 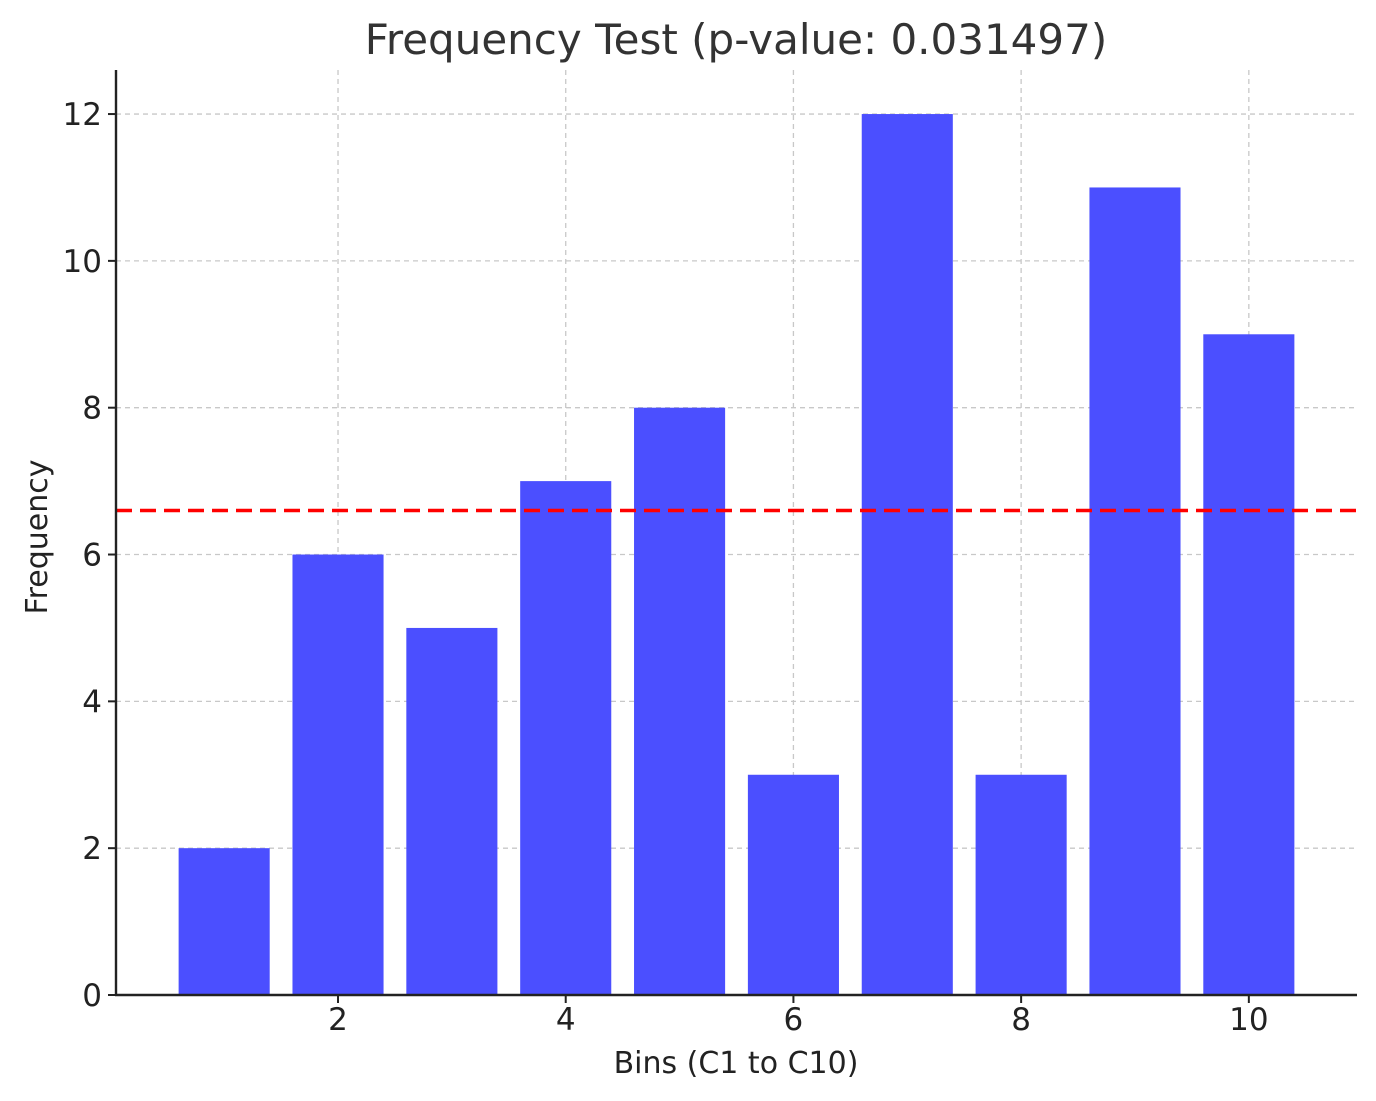 I want to click on y-tick-label-0: 0, so click(x=92, y=996).